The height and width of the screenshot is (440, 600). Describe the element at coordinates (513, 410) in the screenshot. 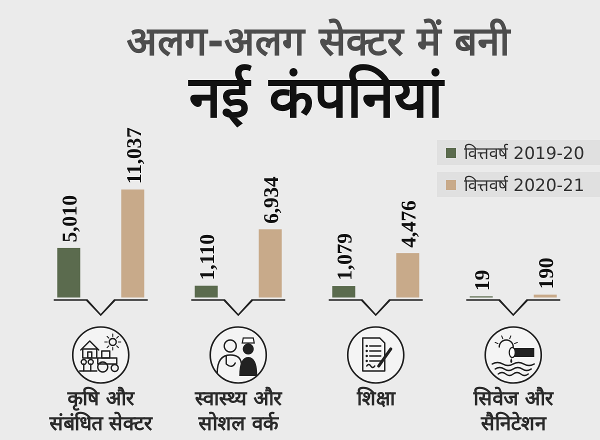

I see `category-label: सिवेज और सैनिटेशन` at that location.